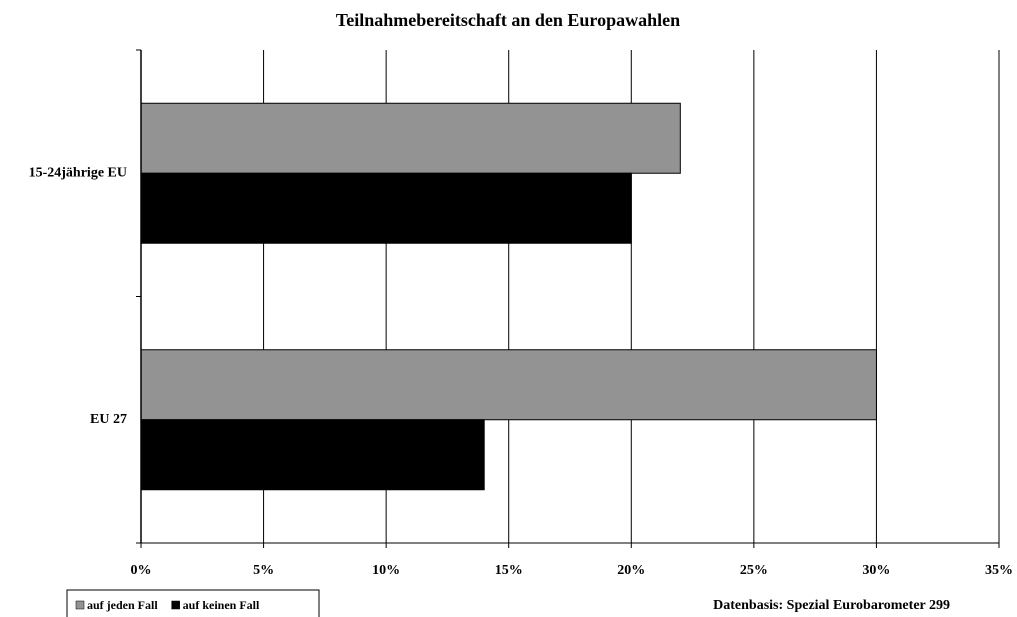  I want to click on y-tick-label: EU 27, so click(108, 419).